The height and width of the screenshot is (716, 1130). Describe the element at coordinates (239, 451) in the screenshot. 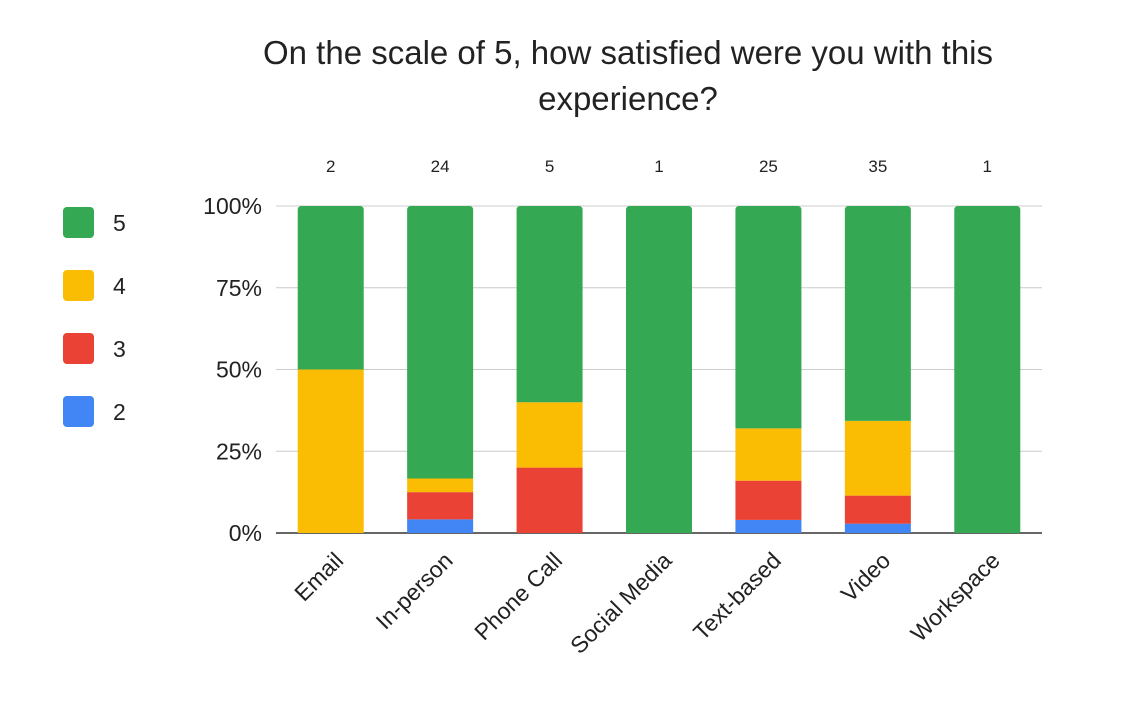

I see `y-tick-label: 25%` at that location.